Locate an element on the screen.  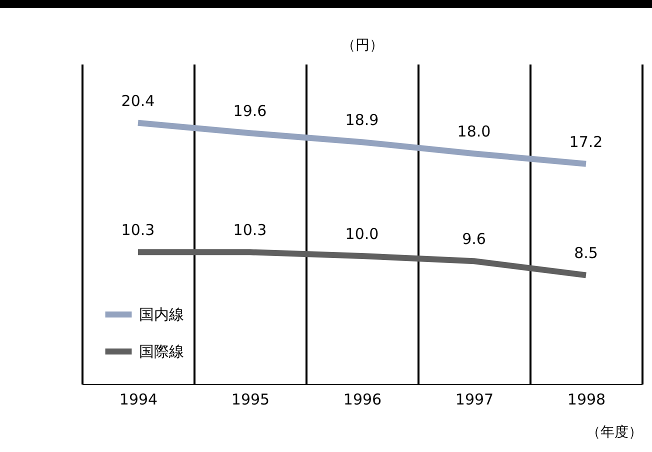
y-axis-title: （円） is located at coordinates (363, 46).